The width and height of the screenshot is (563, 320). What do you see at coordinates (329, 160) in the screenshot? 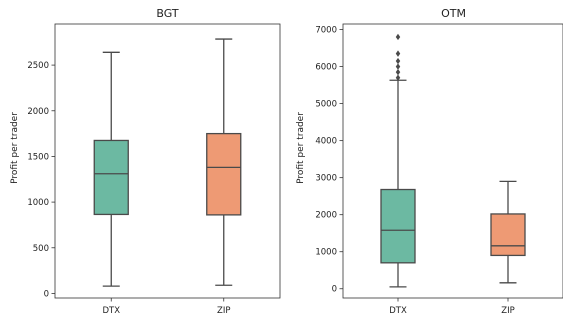
I see `y-ticks-otm: 0 1000 2000 3000 4000 5000 6000 7000` at bounding box center [329, 160].